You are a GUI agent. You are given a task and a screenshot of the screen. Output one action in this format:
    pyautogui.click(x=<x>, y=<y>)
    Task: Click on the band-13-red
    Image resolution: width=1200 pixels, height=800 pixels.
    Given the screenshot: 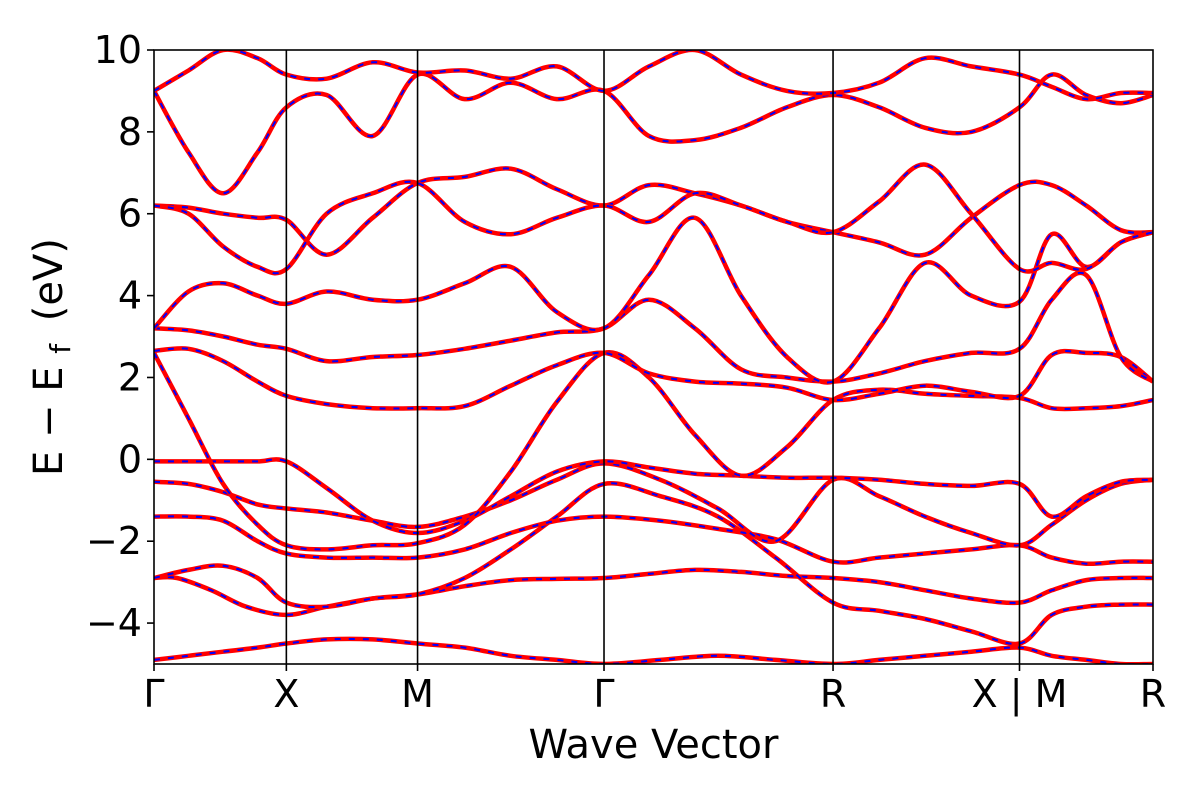 What is the action you would take?
    pyautogui.click(x=653, y=133)
    